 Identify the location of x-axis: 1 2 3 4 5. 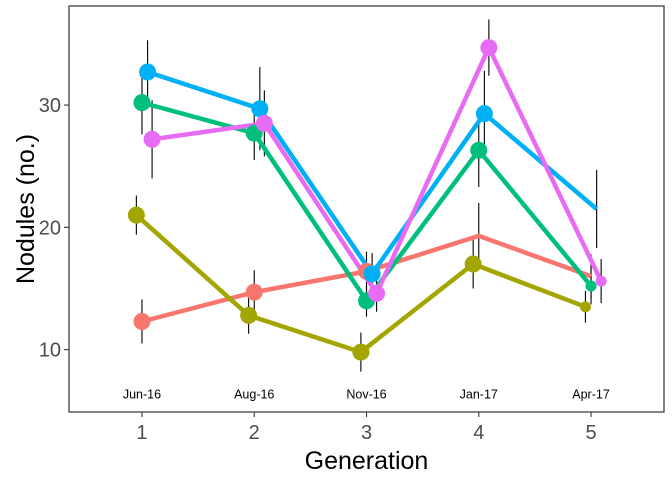
(366, 428).